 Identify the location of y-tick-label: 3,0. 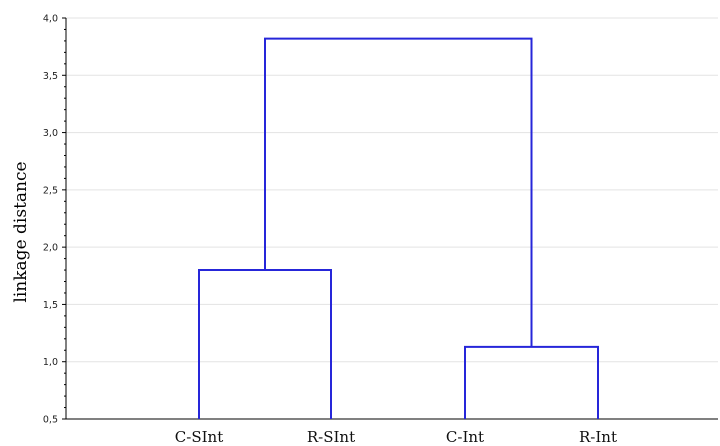
(50, 133).